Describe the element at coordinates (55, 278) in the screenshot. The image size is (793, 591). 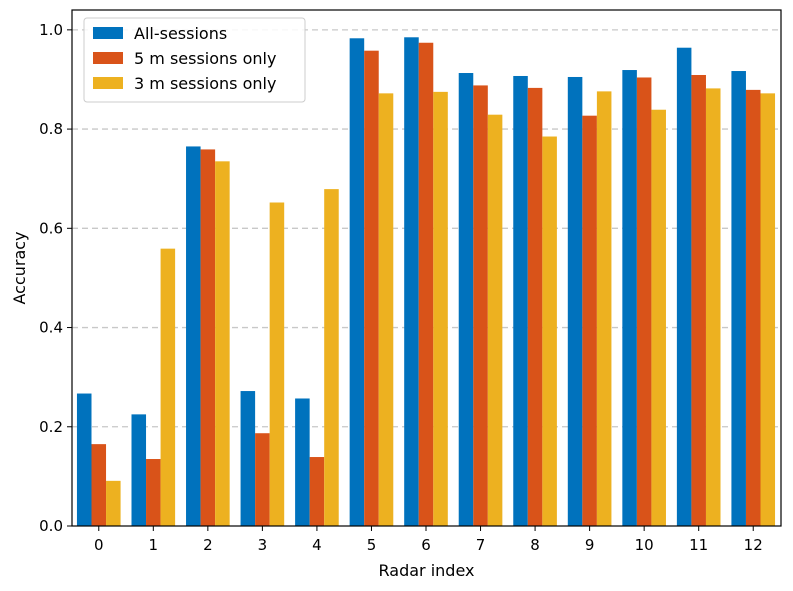
I see `y-axis-ticks: 0.0 0.2 0.4 0.6 0.8 1.0` at that location.